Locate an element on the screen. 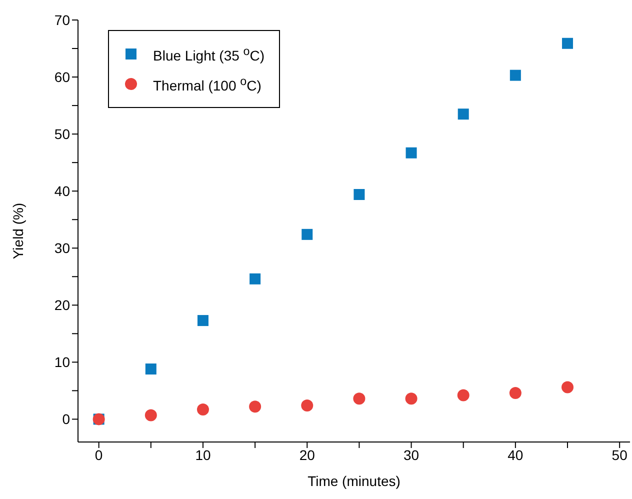  x-tick-label: 30 is located at coordinates (411, 454).